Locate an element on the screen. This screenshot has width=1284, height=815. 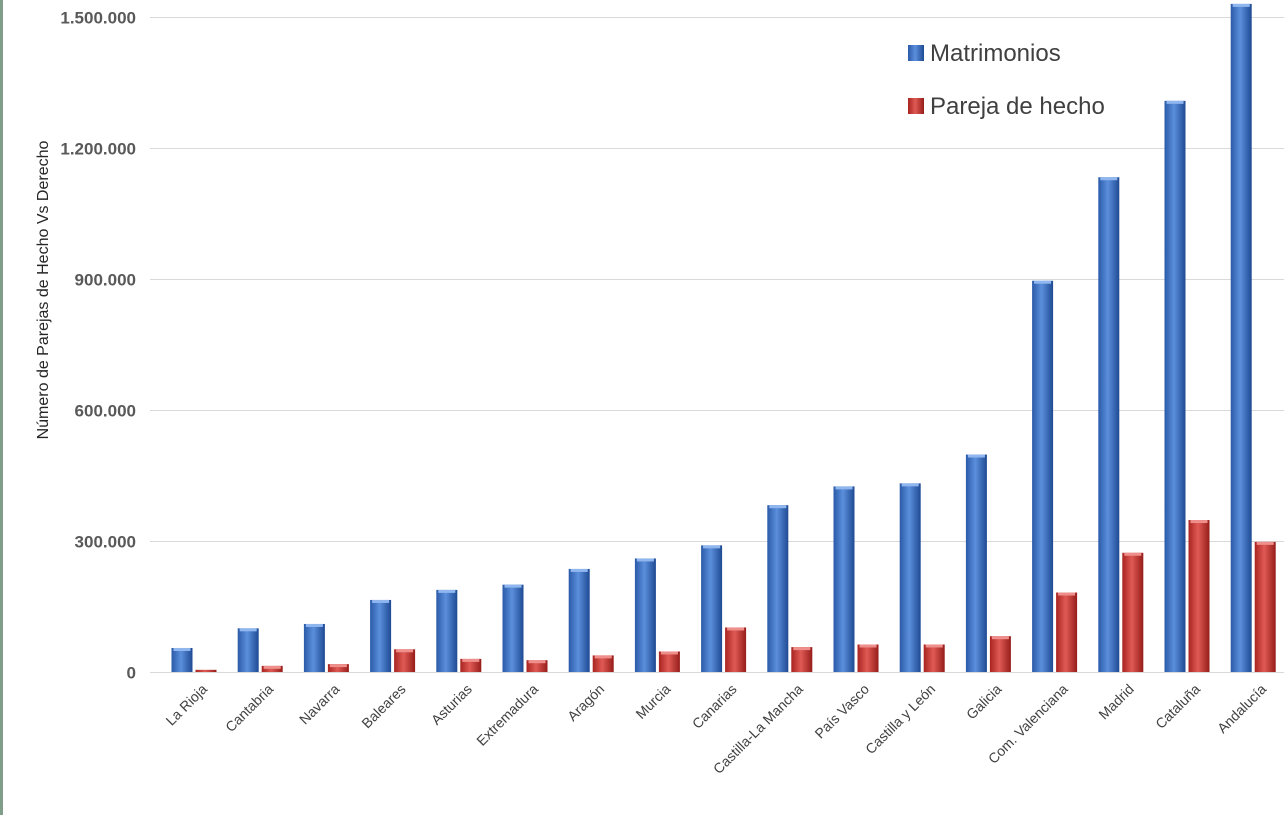
bar-pareja-de-hecho-canarias is located at coordinates (736, 649).